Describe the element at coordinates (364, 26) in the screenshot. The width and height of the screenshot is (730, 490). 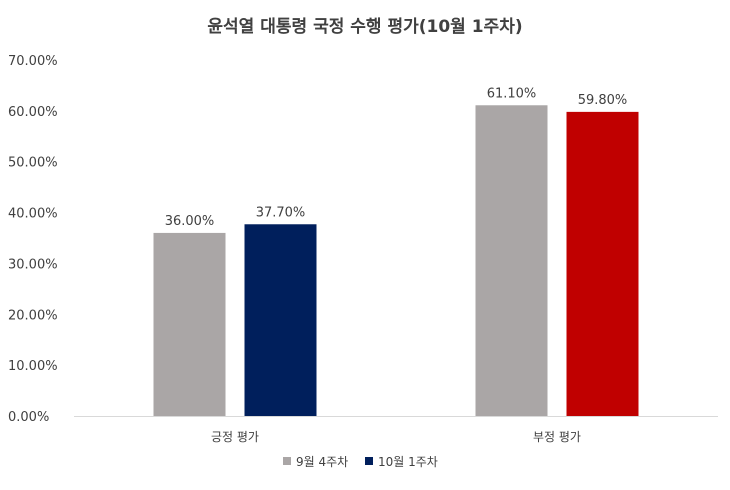
I see `chart-title: 윤석열 대통령 국정 수행 평가(10월 1주차)` at that location.